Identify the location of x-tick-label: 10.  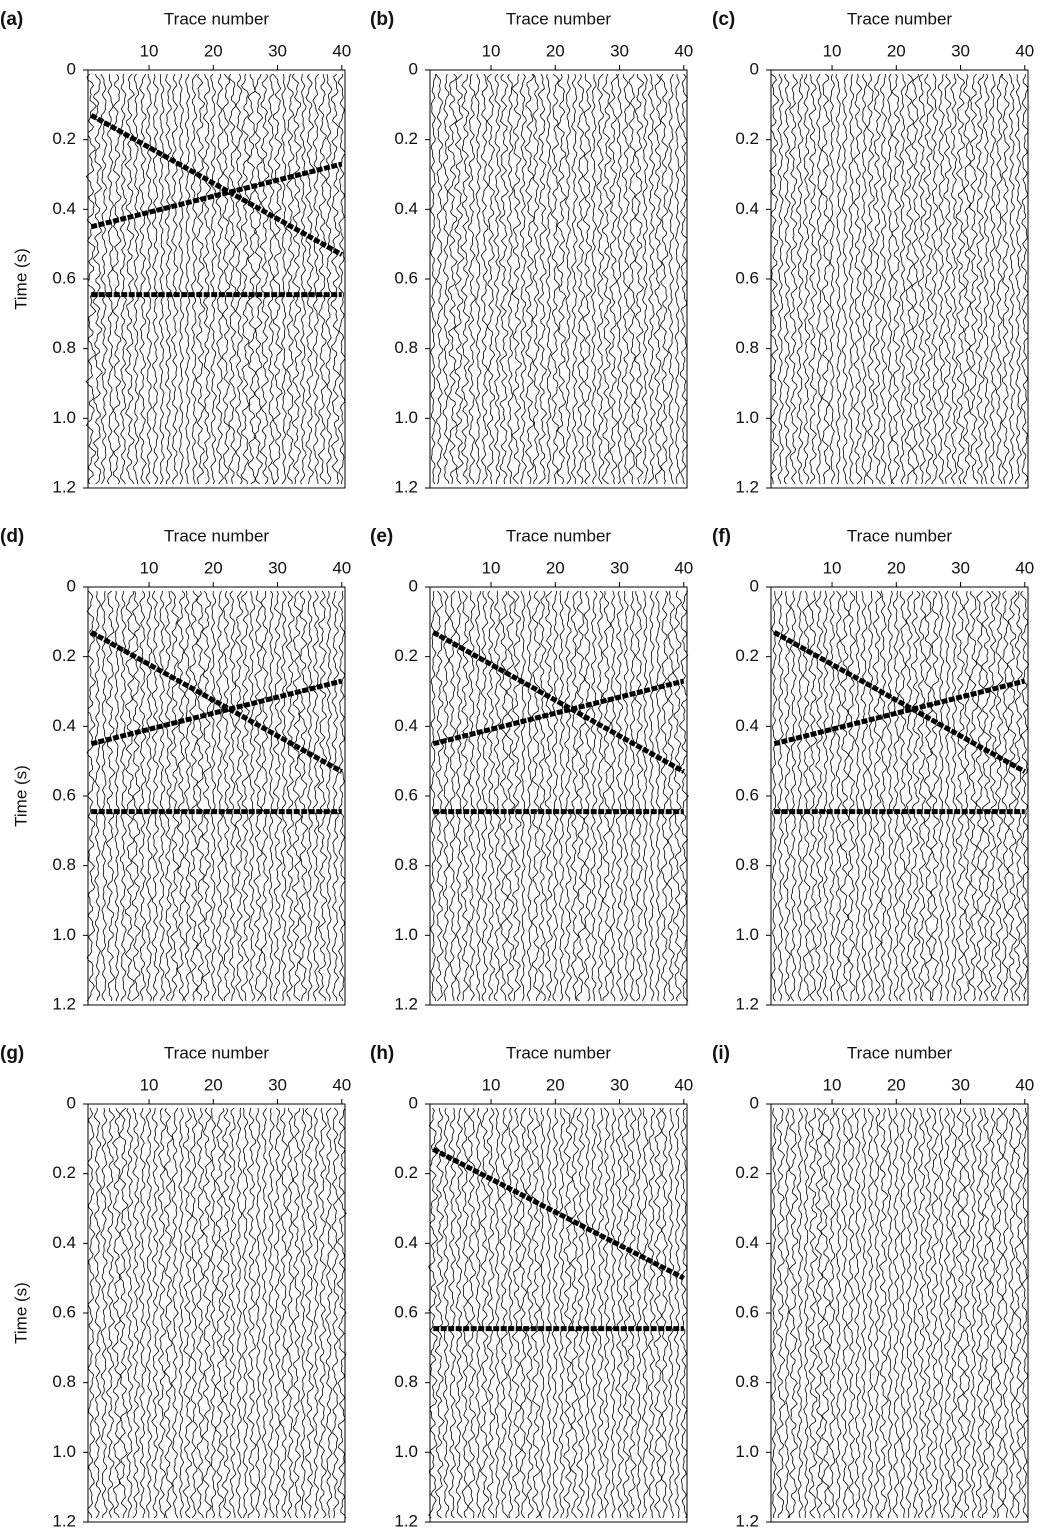
(491, 1084).